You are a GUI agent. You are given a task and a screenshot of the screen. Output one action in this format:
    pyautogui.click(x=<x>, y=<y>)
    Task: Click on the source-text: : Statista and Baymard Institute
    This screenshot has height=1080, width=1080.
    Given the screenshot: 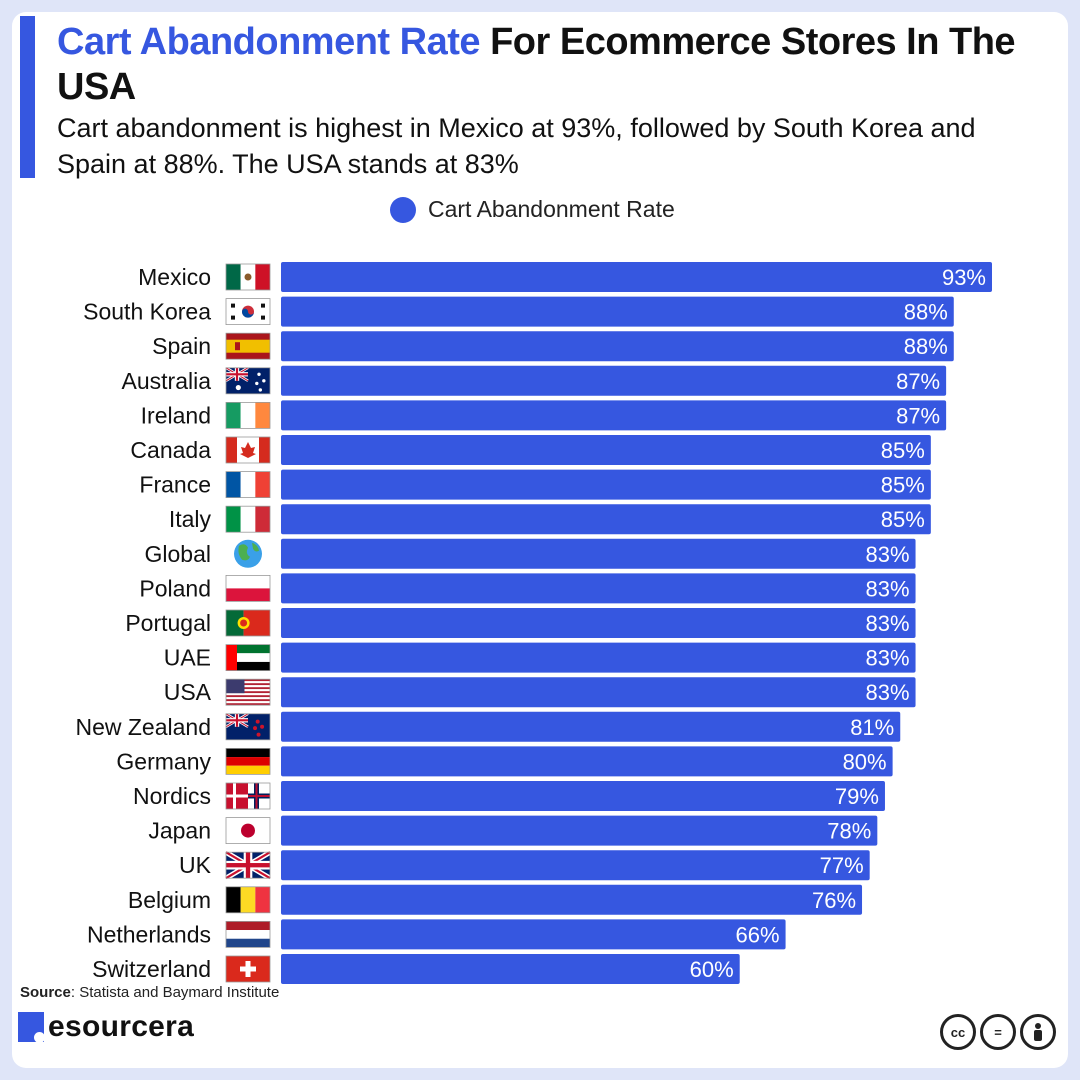 What is the action you would take?
    pyautogui.click(x=175, y=992)
    